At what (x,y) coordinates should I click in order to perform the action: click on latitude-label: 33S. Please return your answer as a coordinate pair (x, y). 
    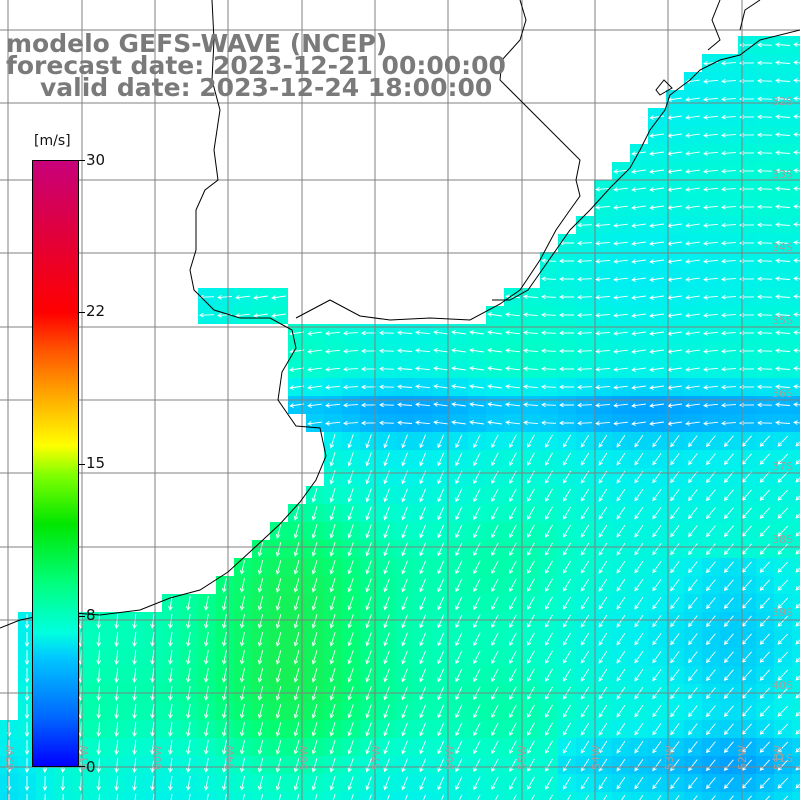
    Looking at the image, I should click on (782, 174).